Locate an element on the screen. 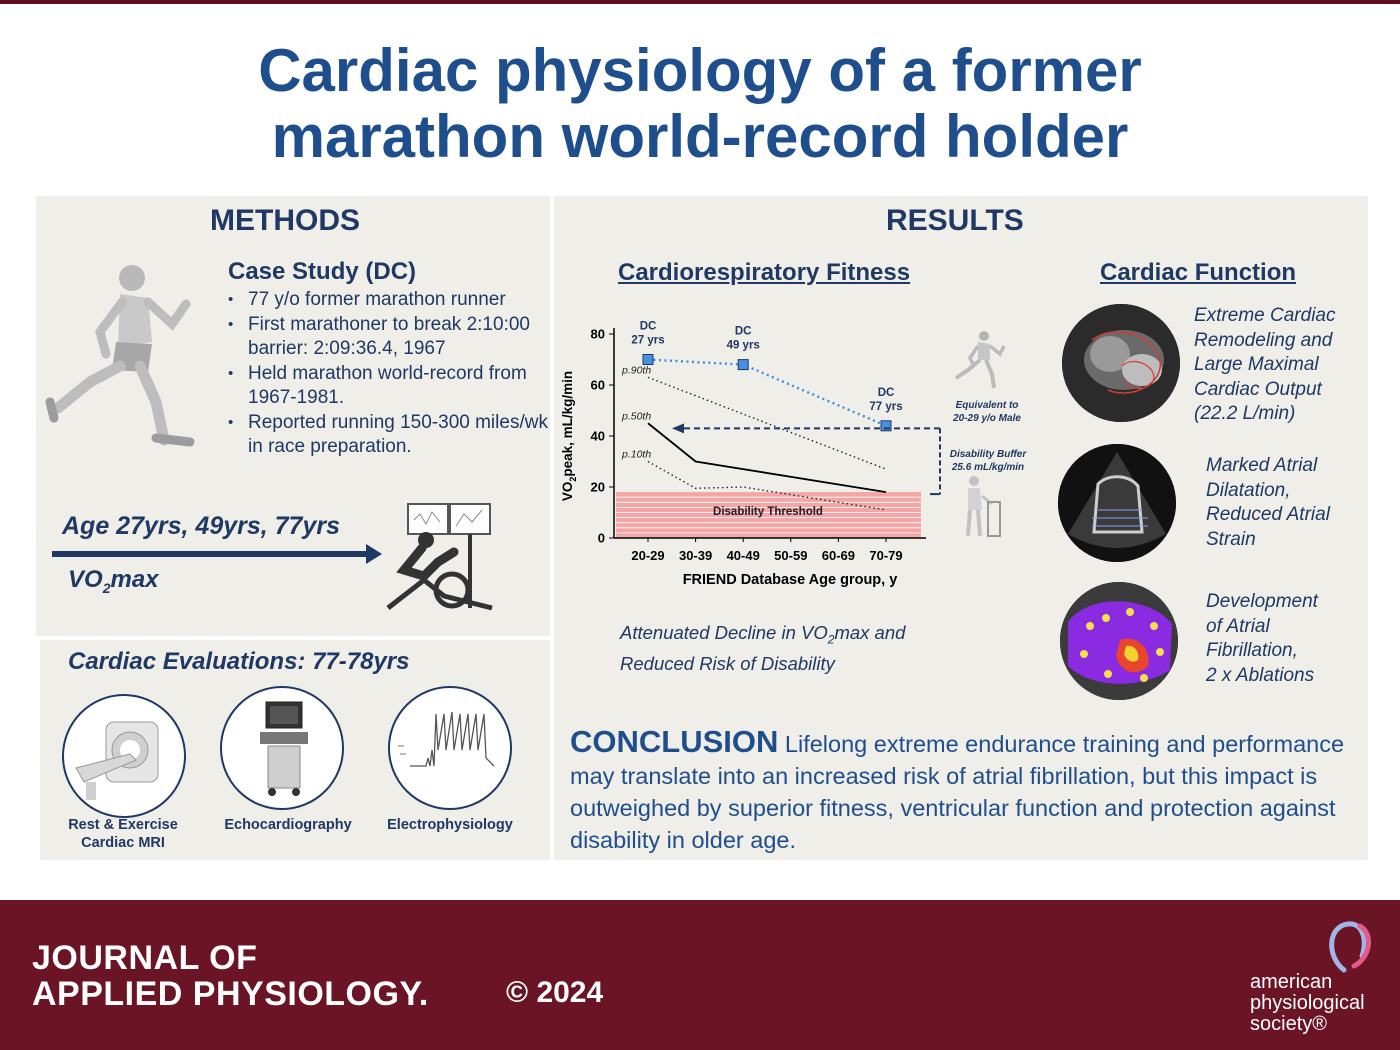 Image resolution: width=1400 pixels, height=1050 pixels. echo-label-line1: Echocardiography is located at coordinates (288, 825).